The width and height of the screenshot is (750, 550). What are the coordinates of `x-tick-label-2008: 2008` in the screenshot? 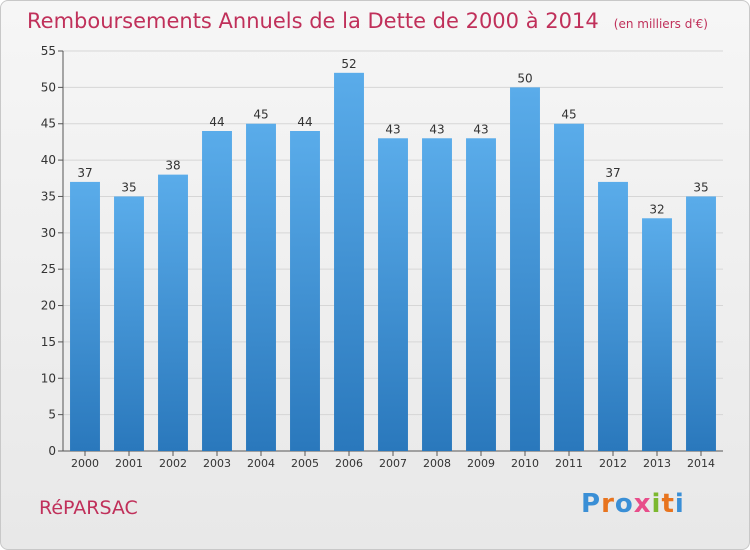 It's located at (437, 463).